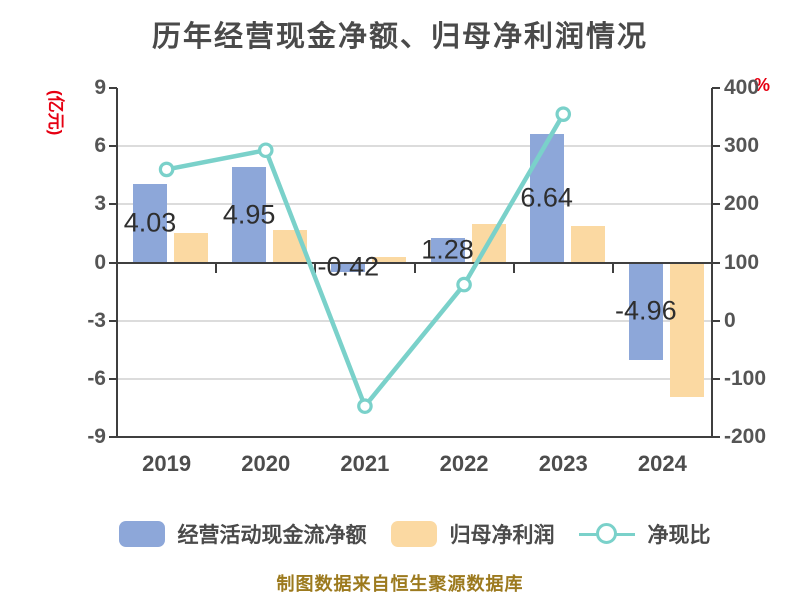 This screenshot has width=800, height=600. I want to click on bar-value-label: -0.42, so click(348, 266).